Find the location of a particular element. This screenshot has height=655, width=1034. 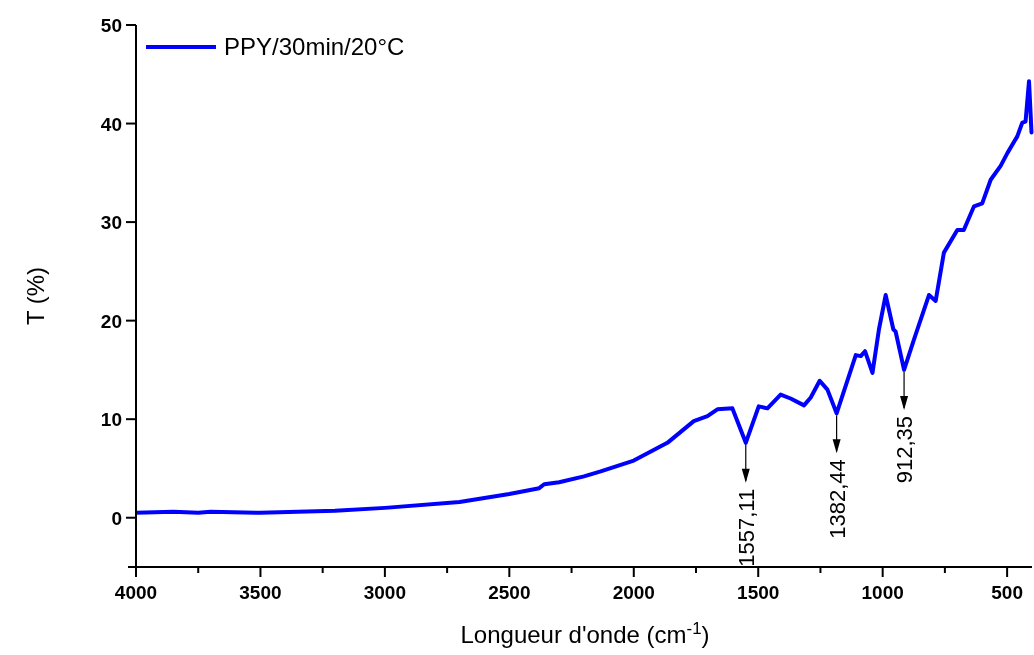

annotation: 1557,11 is located at coordinates (746, 527).